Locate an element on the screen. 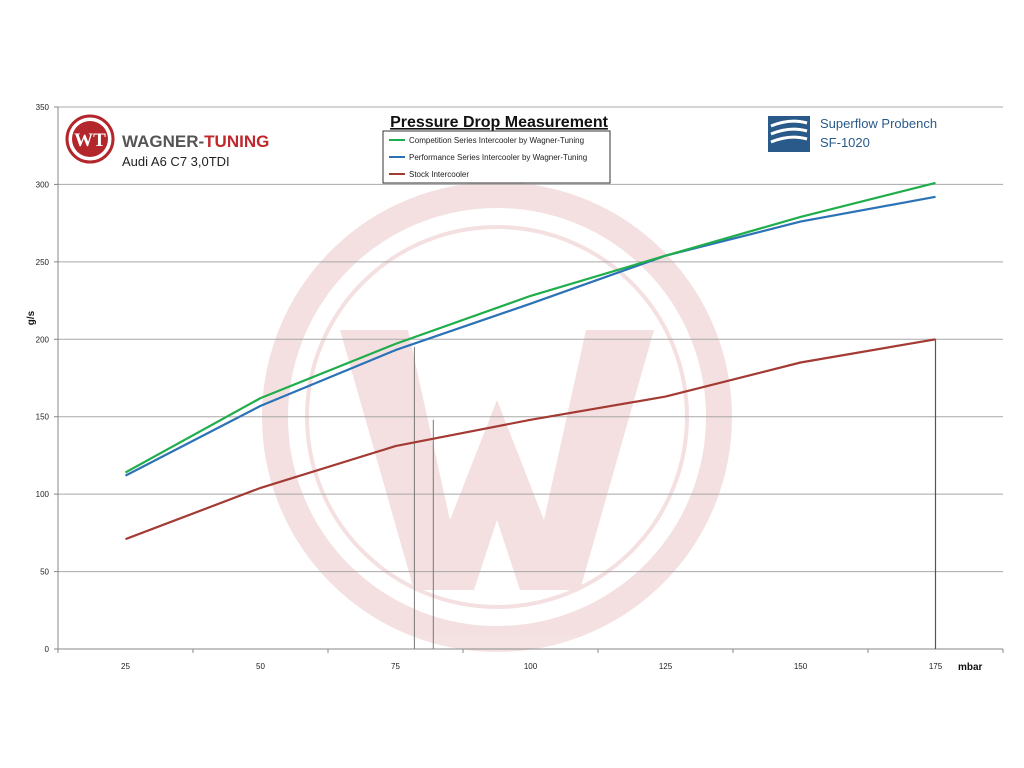 The width and height of the screenshot is (1024, 768). superflow-logo-icon is located at coordinates (789, 134).